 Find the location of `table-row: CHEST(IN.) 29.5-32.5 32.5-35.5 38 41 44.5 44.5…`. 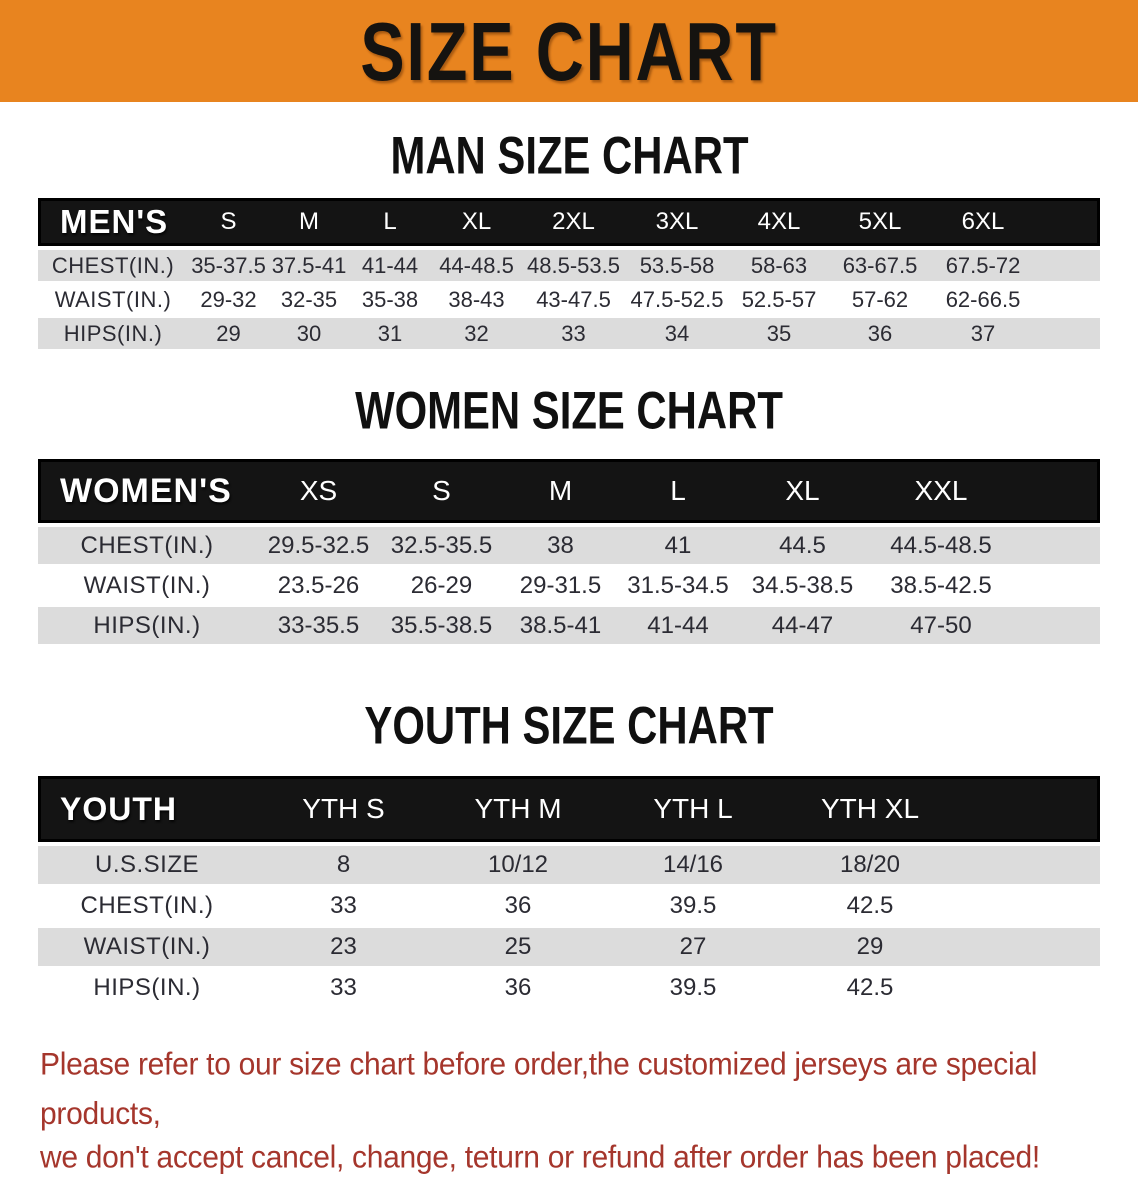

table-row: CHEST(IN.) 29.5-32.5 32.5-35.5 38 41 44.5 44.5… is located at coordinates (569, 545).